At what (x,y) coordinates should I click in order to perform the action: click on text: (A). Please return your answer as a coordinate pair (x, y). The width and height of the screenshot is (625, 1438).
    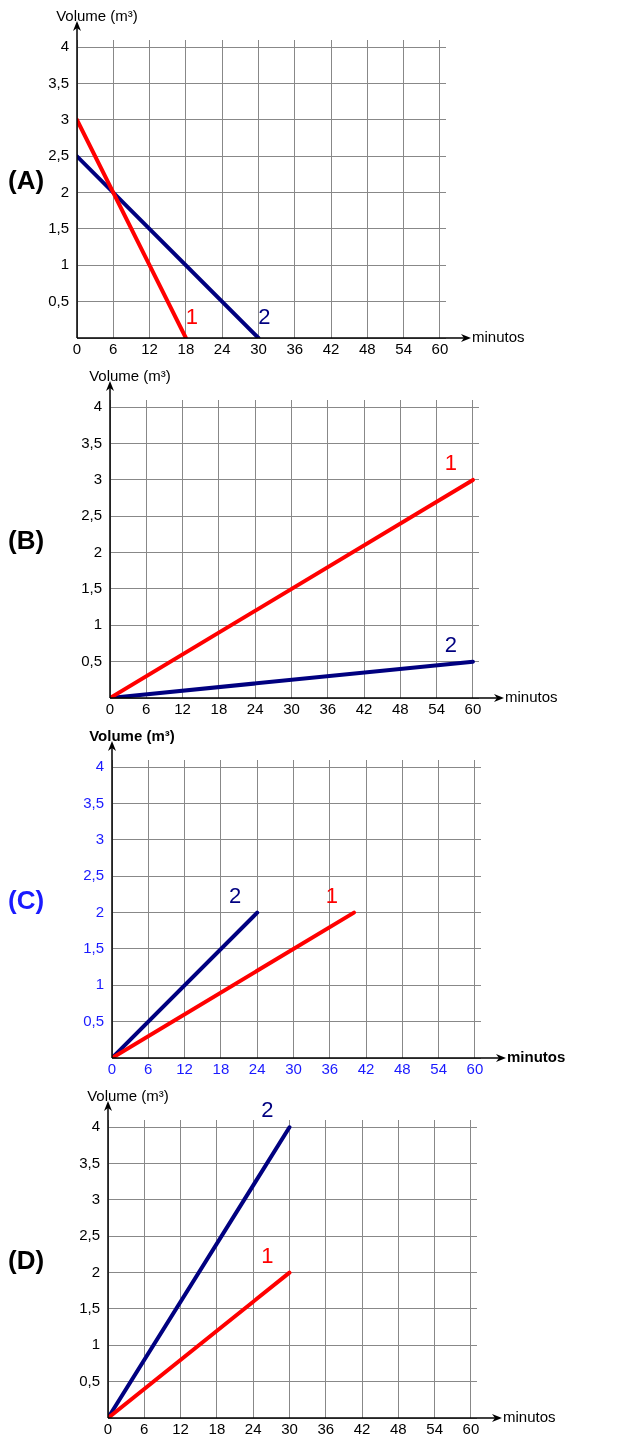
    Looking at the image, I should click on (26, 180).